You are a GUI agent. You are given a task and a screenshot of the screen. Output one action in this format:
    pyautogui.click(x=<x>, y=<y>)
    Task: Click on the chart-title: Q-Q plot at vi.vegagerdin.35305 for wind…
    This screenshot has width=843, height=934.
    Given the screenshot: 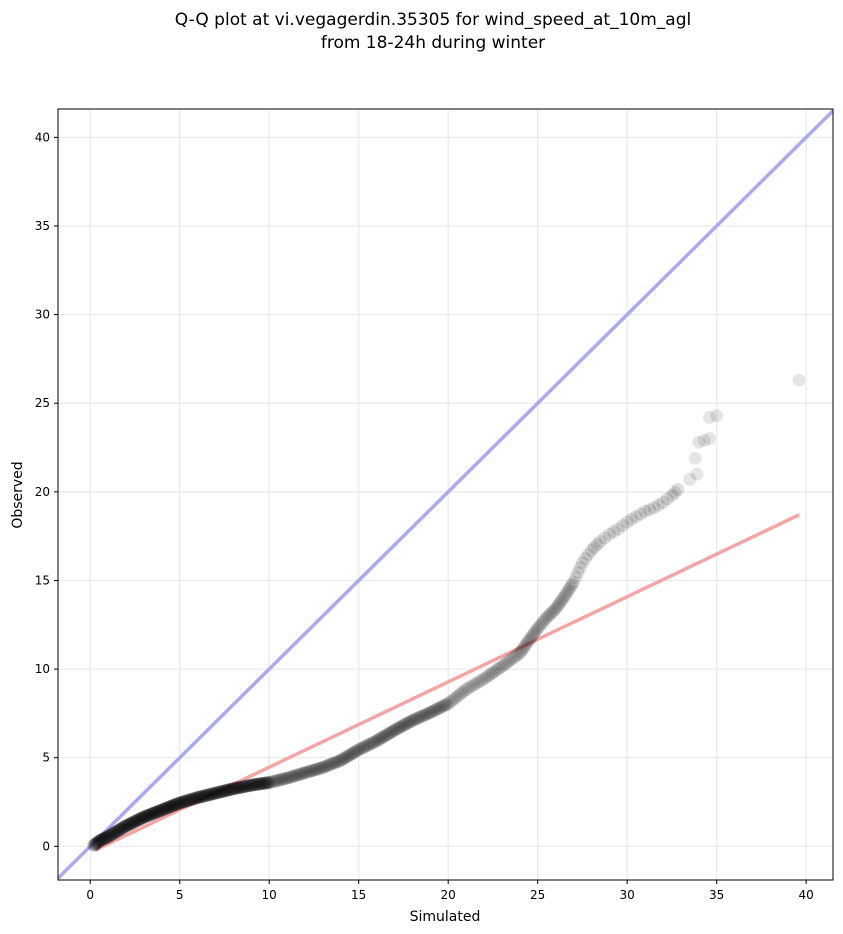 What is the action you would take?
    pyautogui.click(x=433, y=20)
    